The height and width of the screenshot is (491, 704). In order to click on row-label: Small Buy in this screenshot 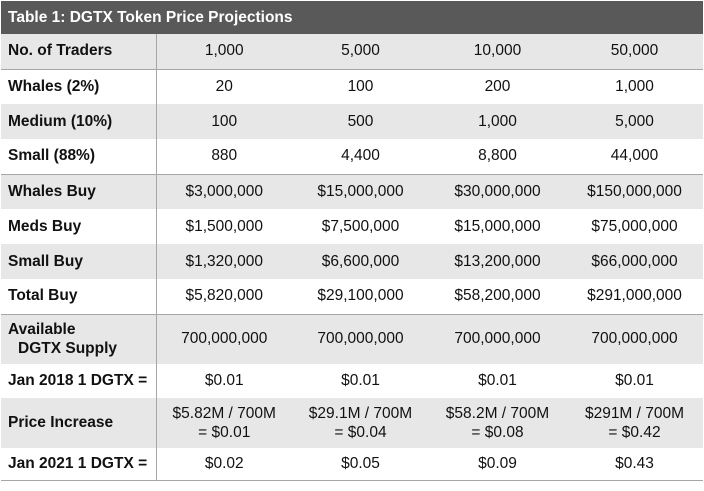, I will do `click(79, 261)`.